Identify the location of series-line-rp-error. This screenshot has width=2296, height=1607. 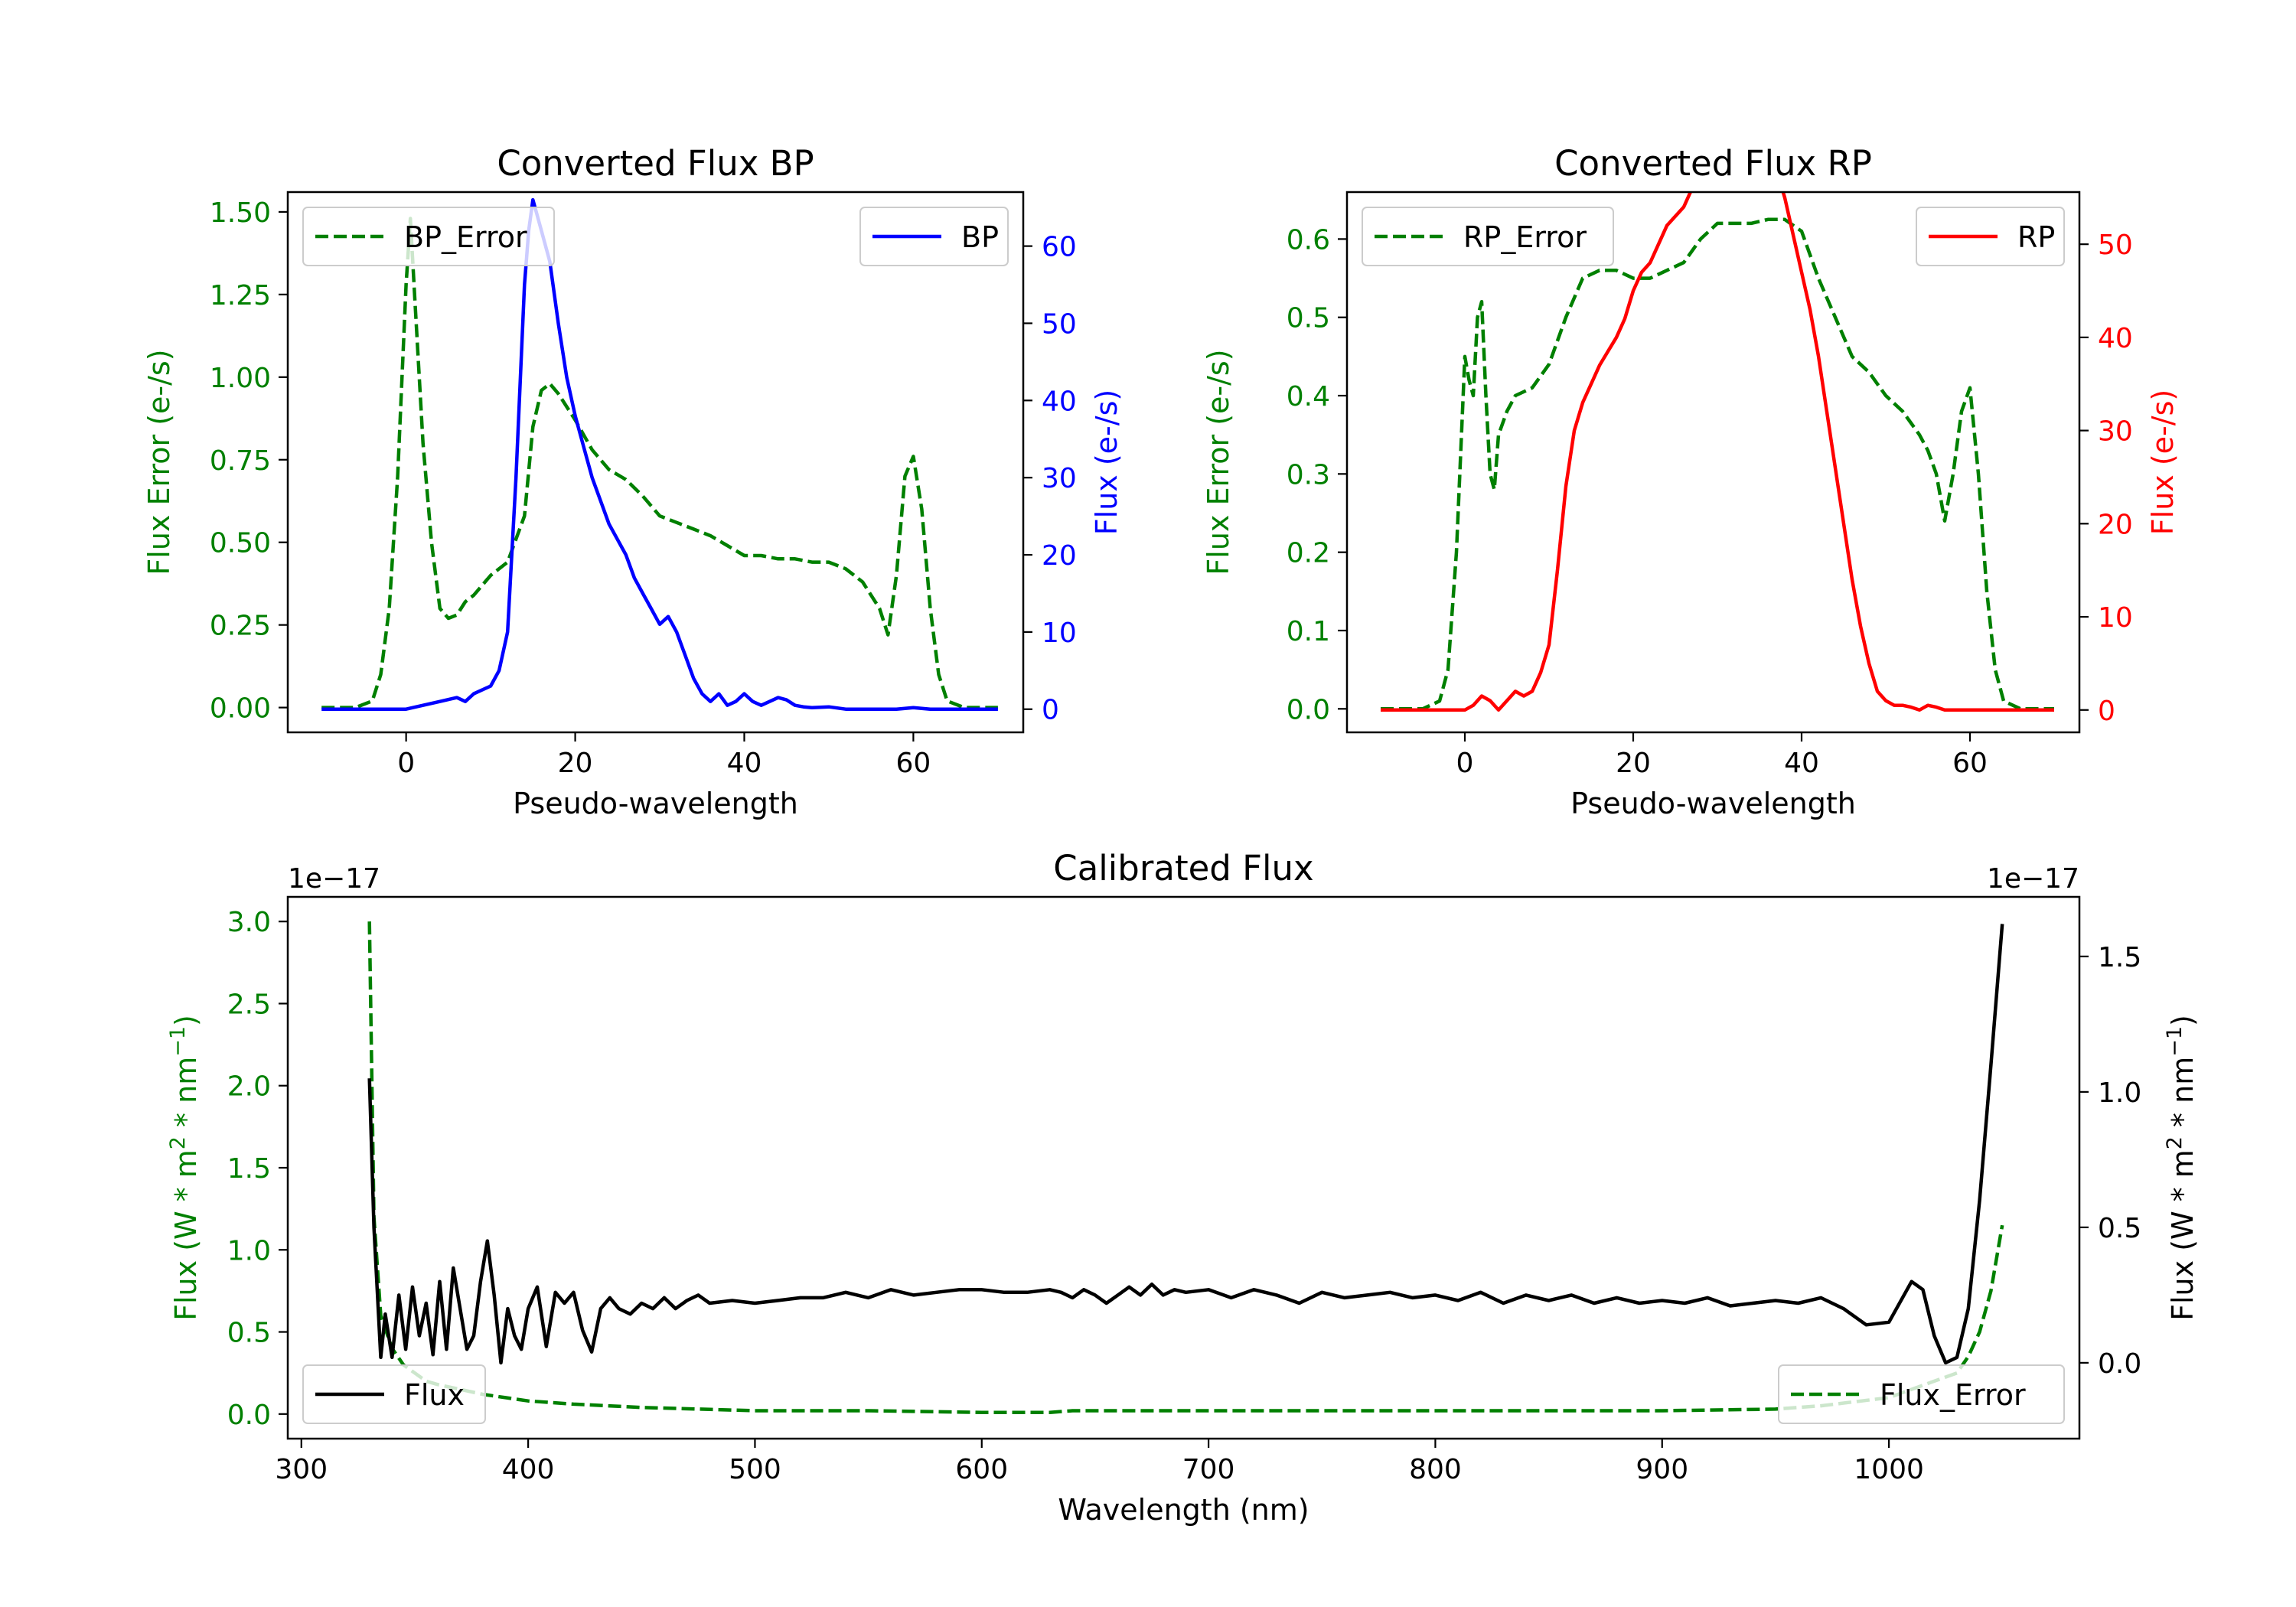
(1717, 464).